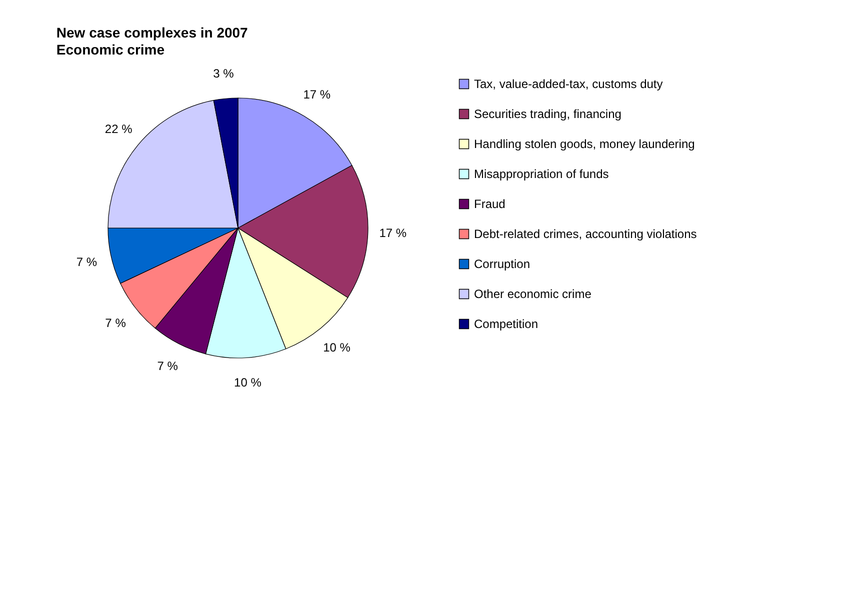 Image resolution: width=865 pixels, height=596 pixels. What do you see at coordinates (568, 84) in the screenshot?
I see `legend-label: Tax, value-added-tax, customs duty` at bounding box center [568, 84].